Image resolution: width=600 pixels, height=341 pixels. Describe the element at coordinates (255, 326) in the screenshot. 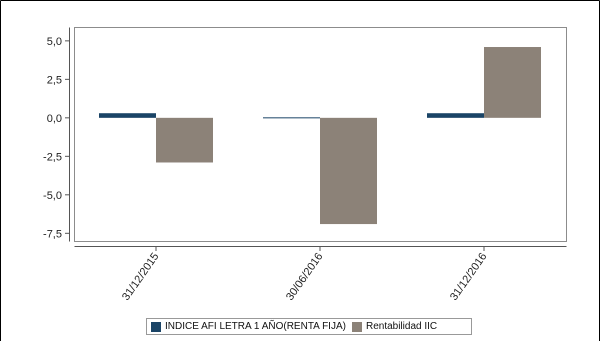

I see `legend-label-series1: INDICE AFI LETRA 1 AÑO(RENTA FIJA)` at that location.